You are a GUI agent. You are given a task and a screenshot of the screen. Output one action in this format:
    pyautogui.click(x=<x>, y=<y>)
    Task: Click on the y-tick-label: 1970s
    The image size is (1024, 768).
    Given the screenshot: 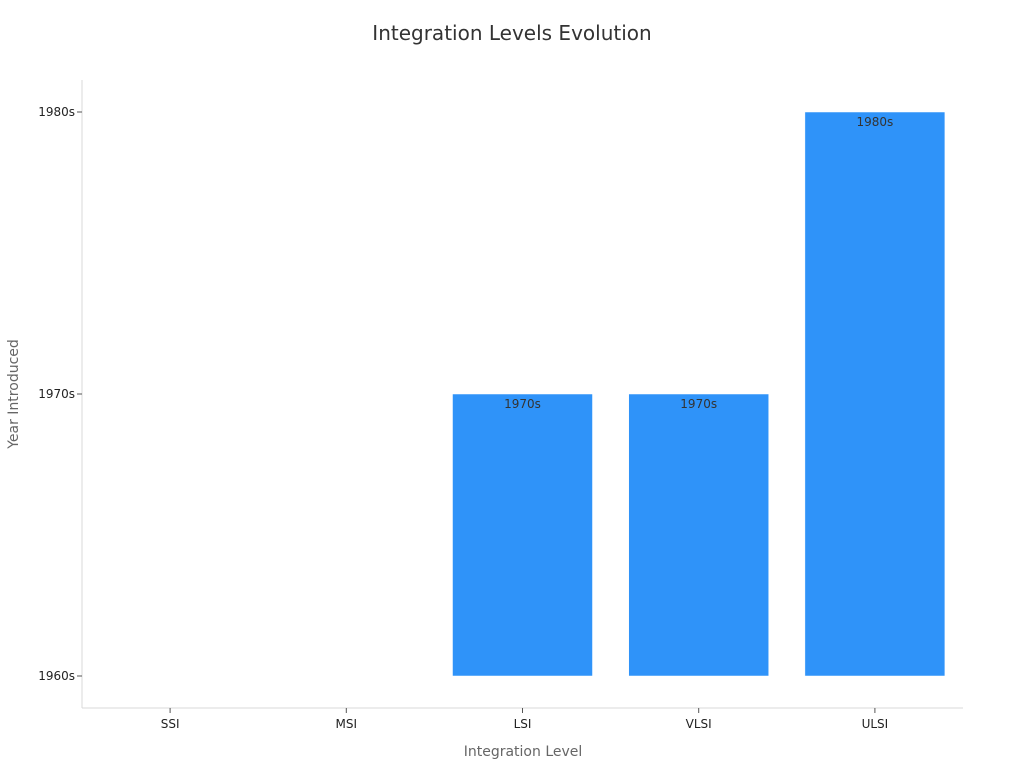 What is the action you would take?
    pyautogui.click(x=56, y=394)
    